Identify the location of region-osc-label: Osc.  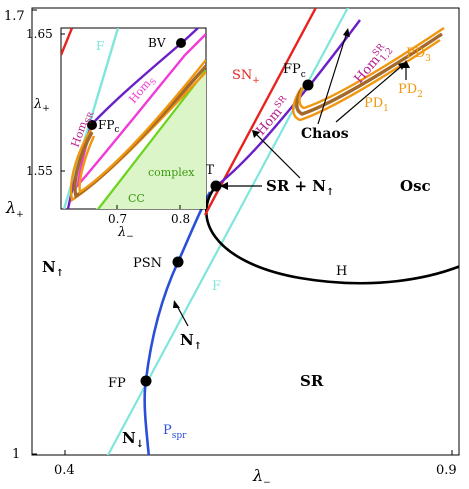
(415, 186).